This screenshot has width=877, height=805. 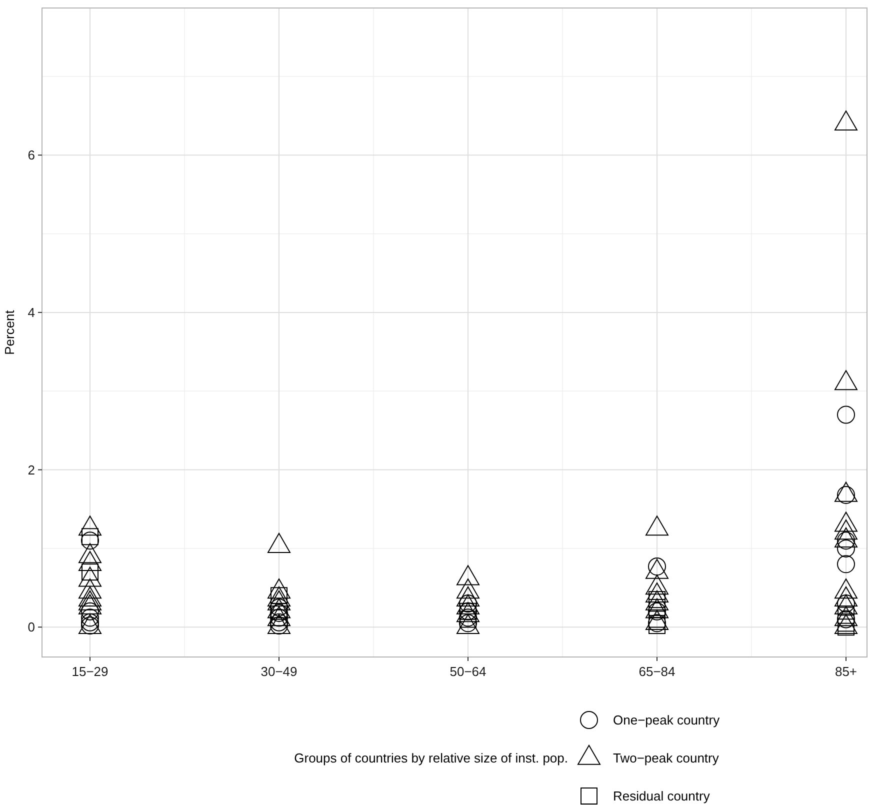 What do you see at coordinates (90, 671) in the screenshot?
I see `x-tick-label: 15−29` at bounding box center [90, 671].